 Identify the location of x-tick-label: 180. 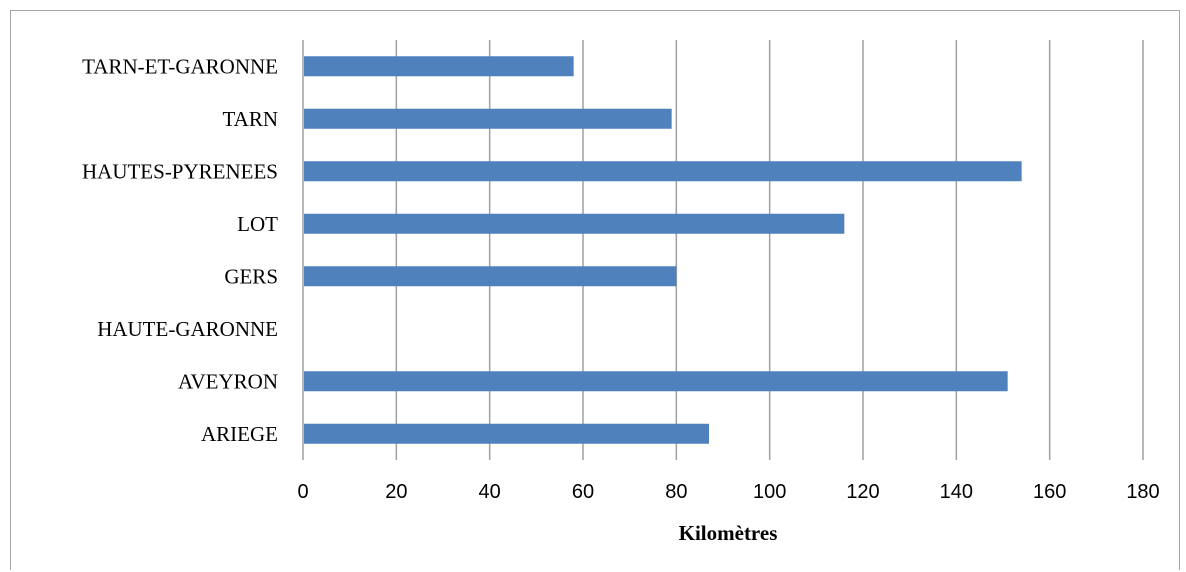
(1142, 492).